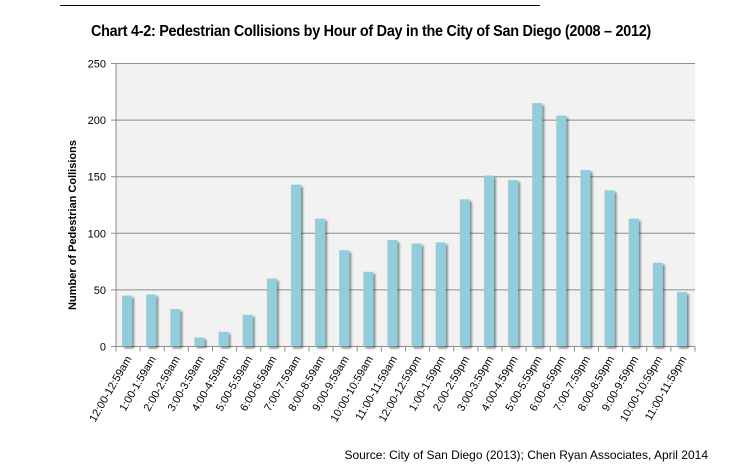  What do you see at coordinates (97, 234) in the screenshot?
I see `y-tick-label: 100` at bounding box center [97, 234].